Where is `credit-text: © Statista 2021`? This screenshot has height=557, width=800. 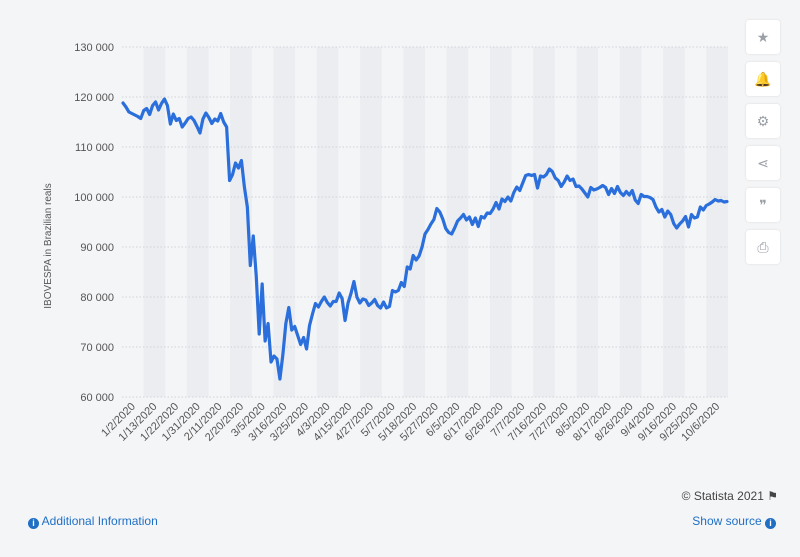 credit-text: © Statista 2021 is located at coordinates (722, 496).